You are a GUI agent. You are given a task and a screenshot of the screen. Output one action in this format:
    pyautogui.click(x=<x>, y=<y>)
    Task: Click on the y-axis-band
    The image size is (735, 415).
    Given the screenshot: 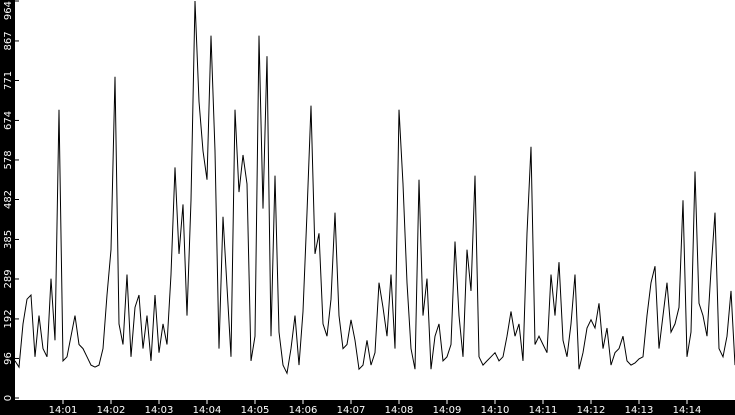 What is the action you would take?
    pyautogui.click(x=7, y=207)
    